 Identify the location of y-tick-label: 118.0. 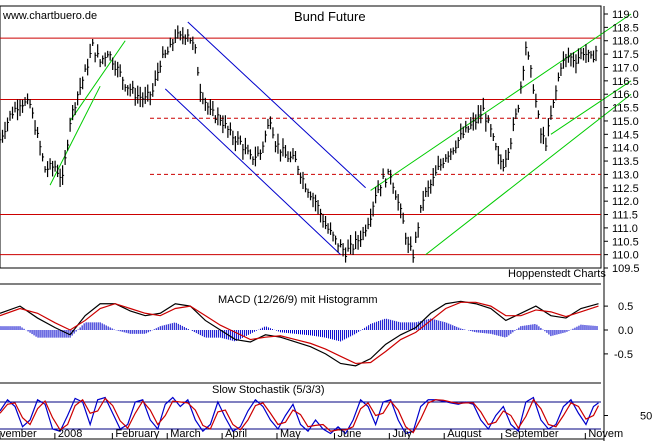
(625, 42).